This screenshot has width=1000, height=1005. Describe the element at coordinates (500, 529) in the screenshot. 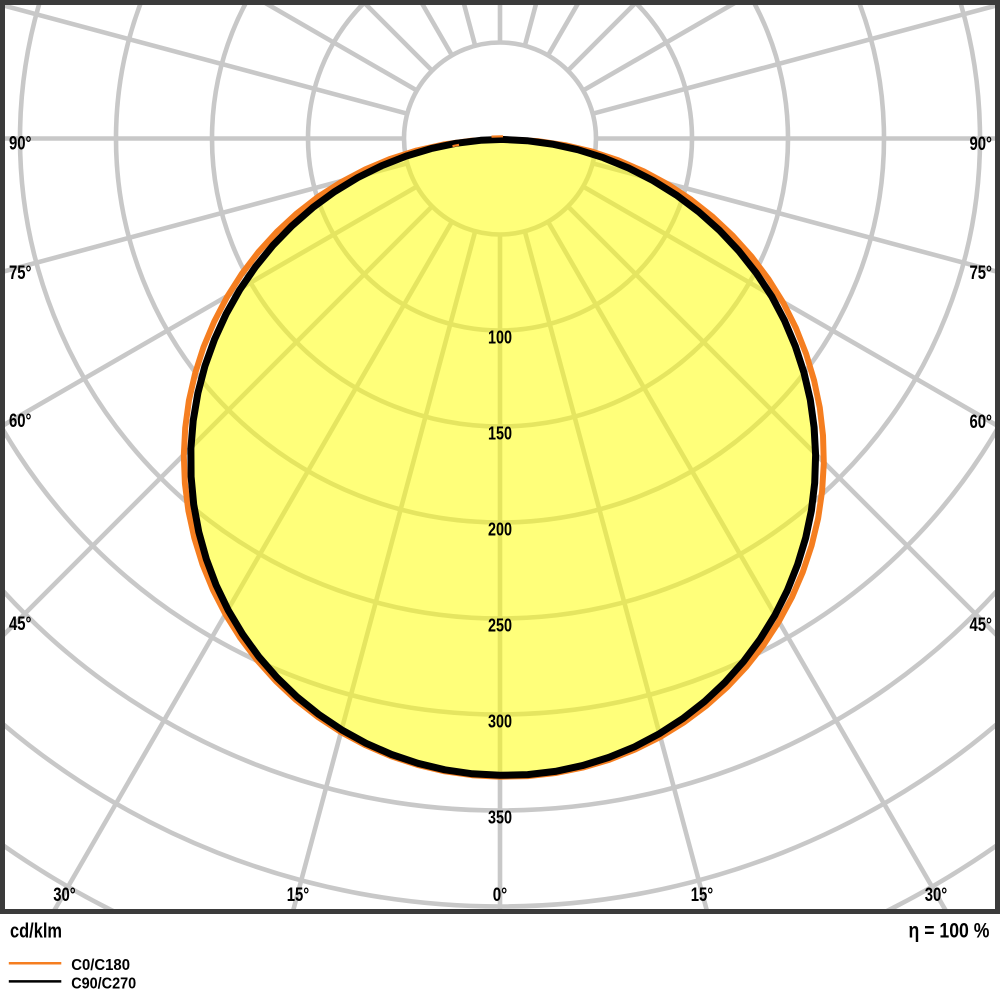

I see `svg-text: 200` at that location.